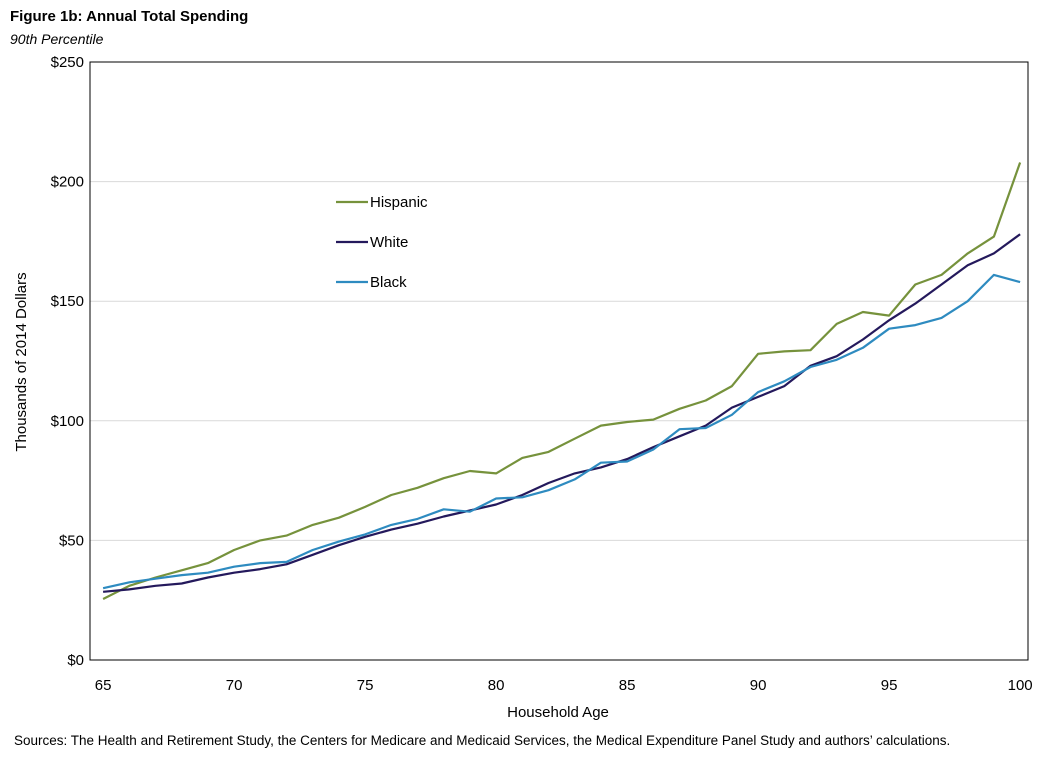 Image resolution: width=1044 pixels, height=758 pixels. What do you see at coordinates (1020, 685) in the screenshot?
I see `x-tick-label: 100` at bounding box center [1020, 685].